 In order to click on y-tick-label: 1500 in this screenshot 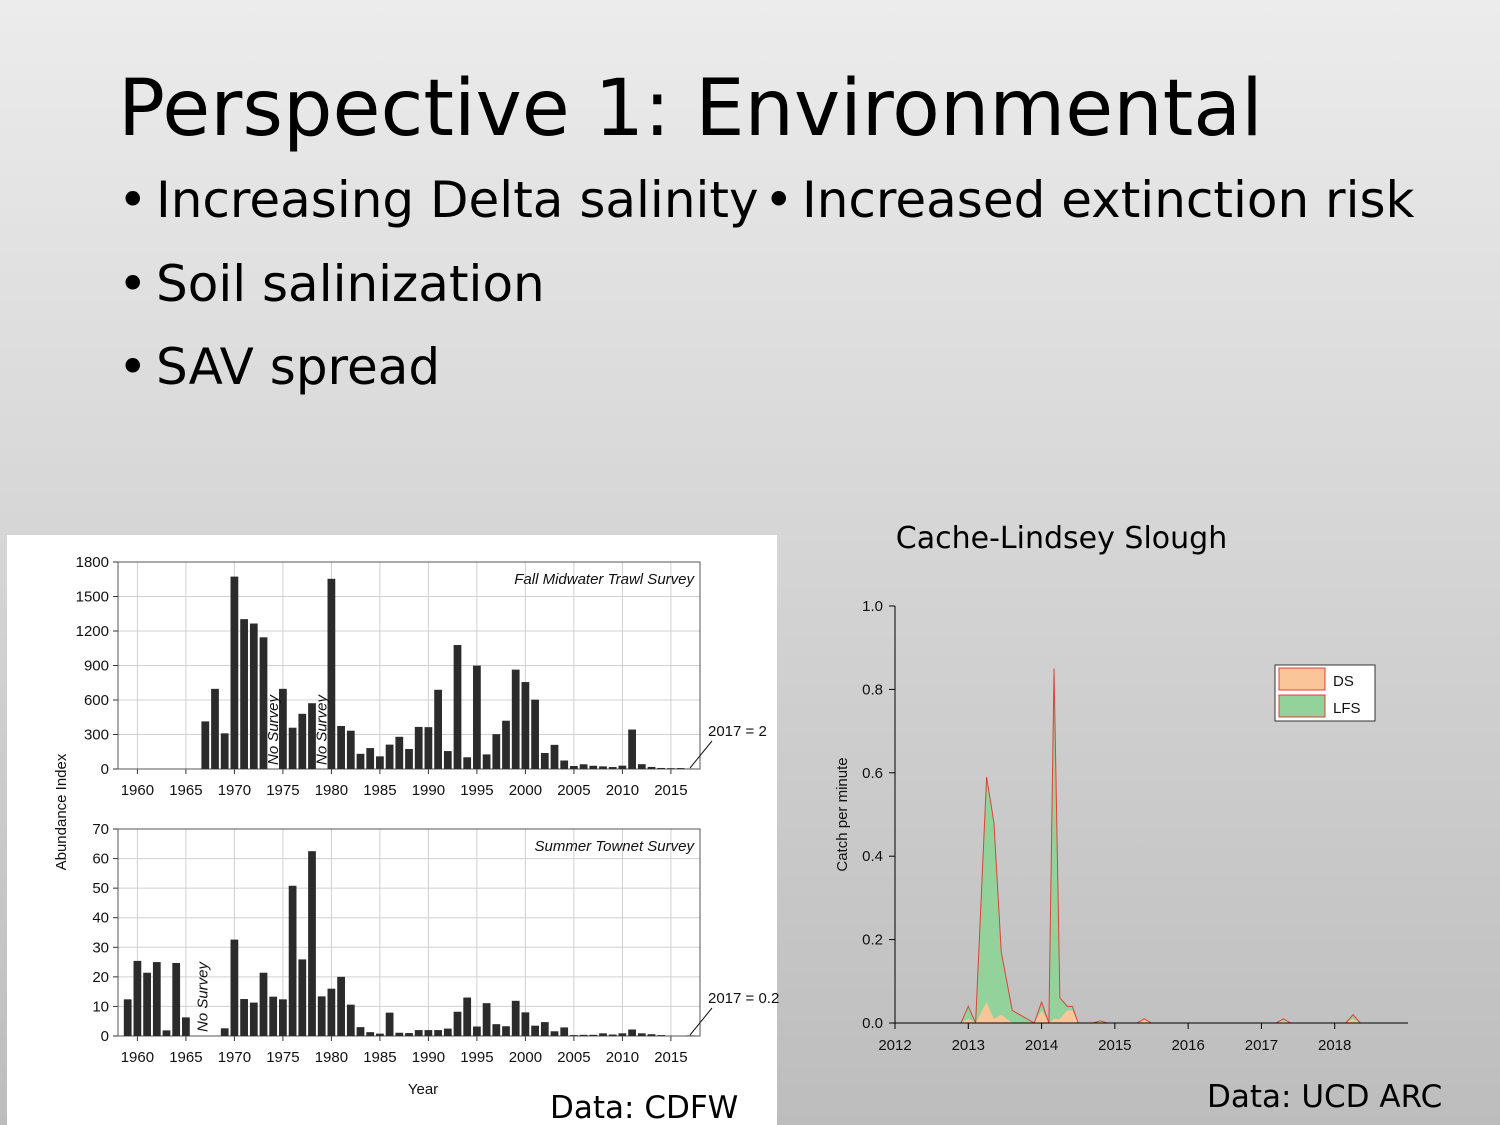, I will do `click(92, 597)`.